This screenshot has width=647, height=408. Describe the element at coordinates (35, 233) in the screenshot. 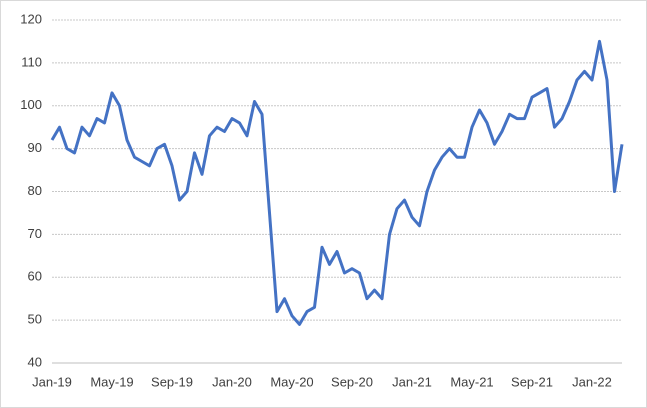

I see `y-tick-label: 70` at that location.